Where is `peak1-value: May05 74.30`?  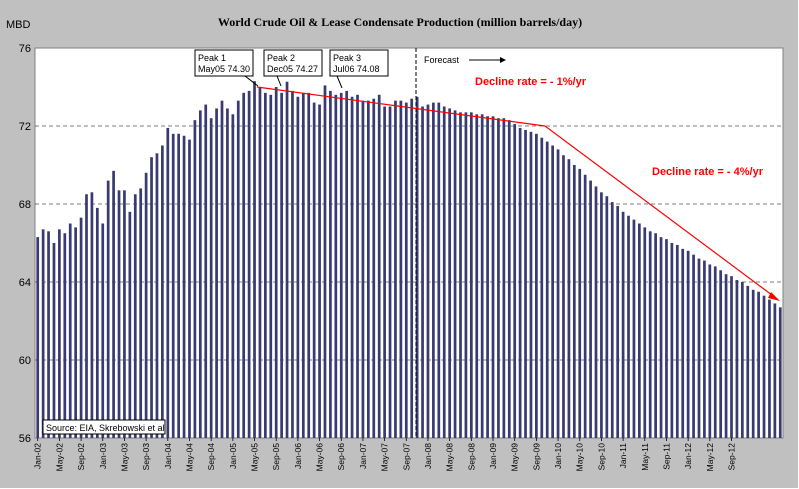
peak1-value: May05 74.30 is located at coordinates (224, 69).